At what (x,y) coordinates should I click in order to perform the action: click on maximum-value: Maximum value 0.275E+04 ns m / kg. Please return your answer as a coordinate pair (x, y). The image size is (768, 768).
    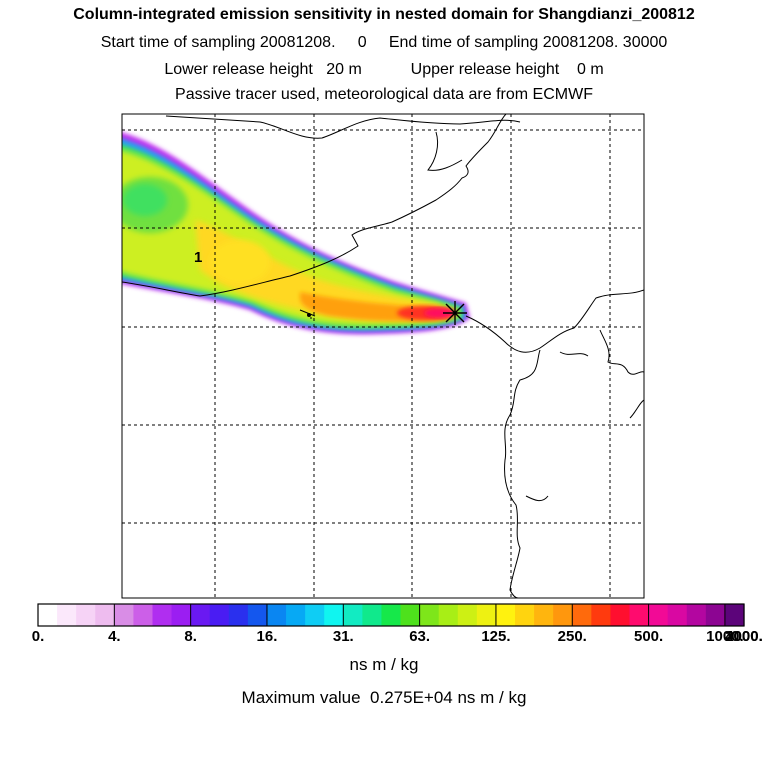
    Looking at the image, I should click on (384, 697).